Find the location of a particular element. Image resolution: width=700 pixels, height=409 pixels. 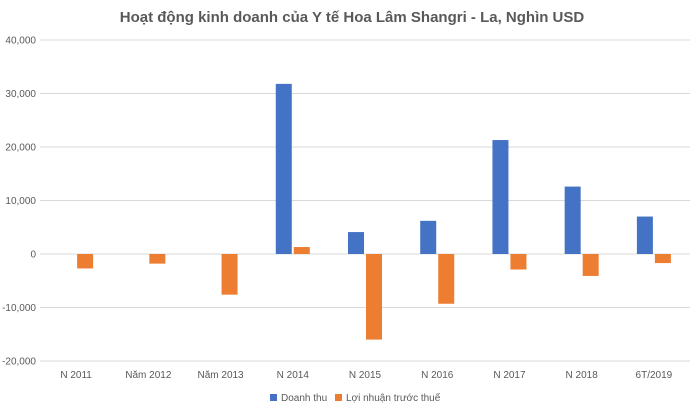

legend-swatch-doanh-thu is located at coordinates (273, 397).